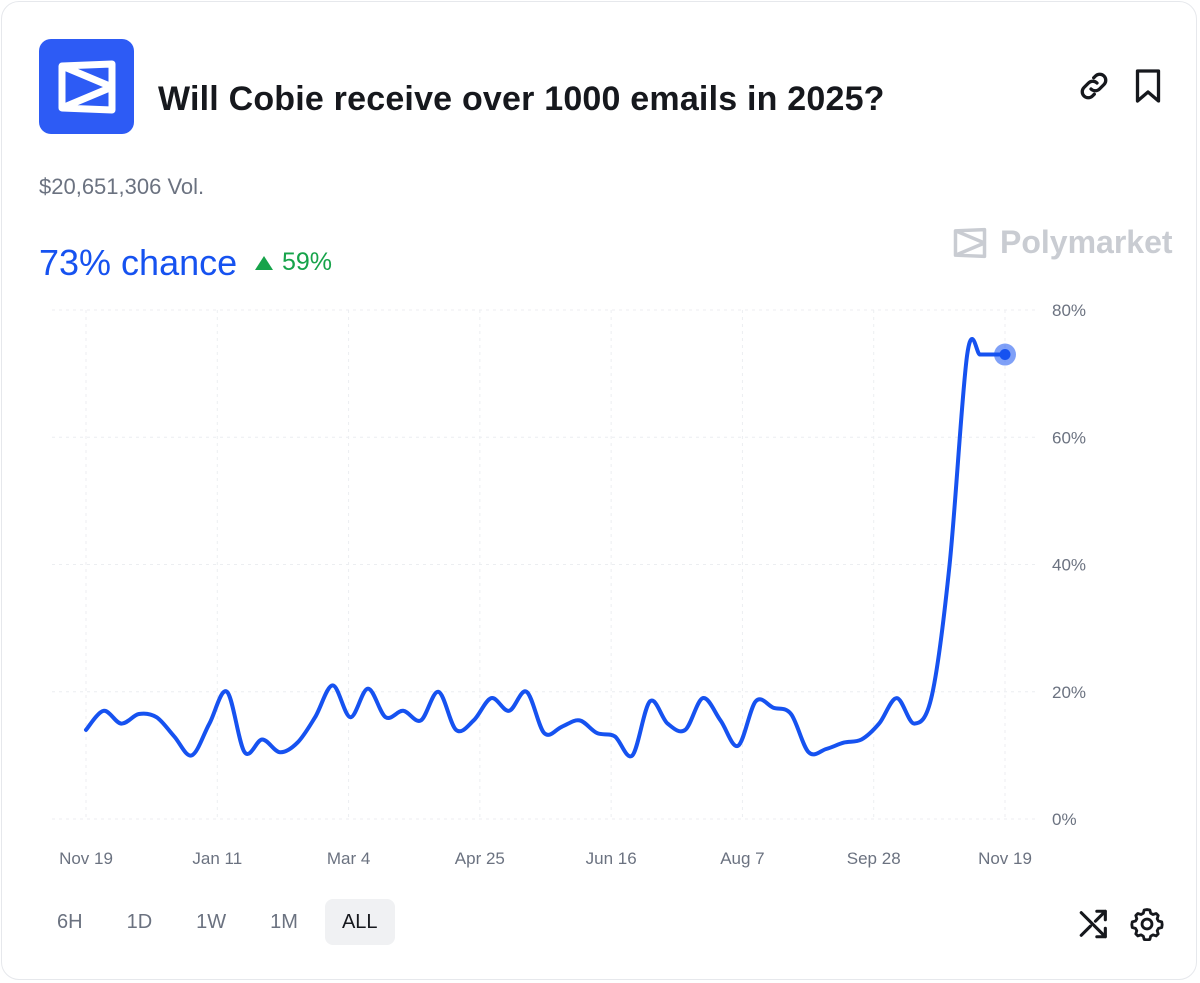 The image size is (1200, 983). I want to click on time-range-selector: 6H 1D 1W 1M ALL, so click(217, 922).